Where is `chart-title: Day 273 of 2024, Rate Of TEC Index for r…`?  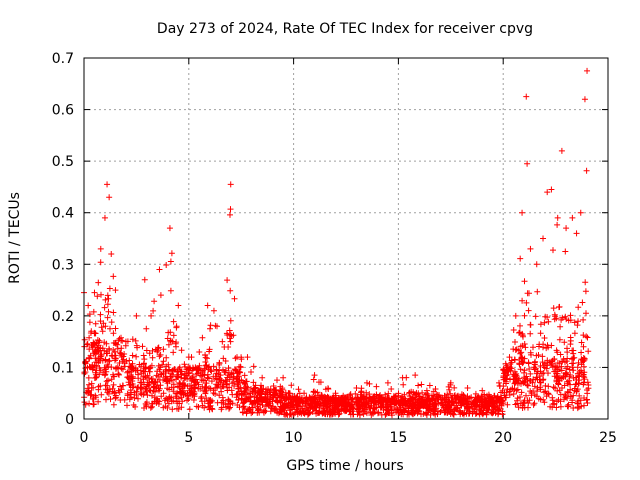 chart-title: Day 273 of 2024, Rate Of TEC Index for r… is located at coordinates (345, 29).